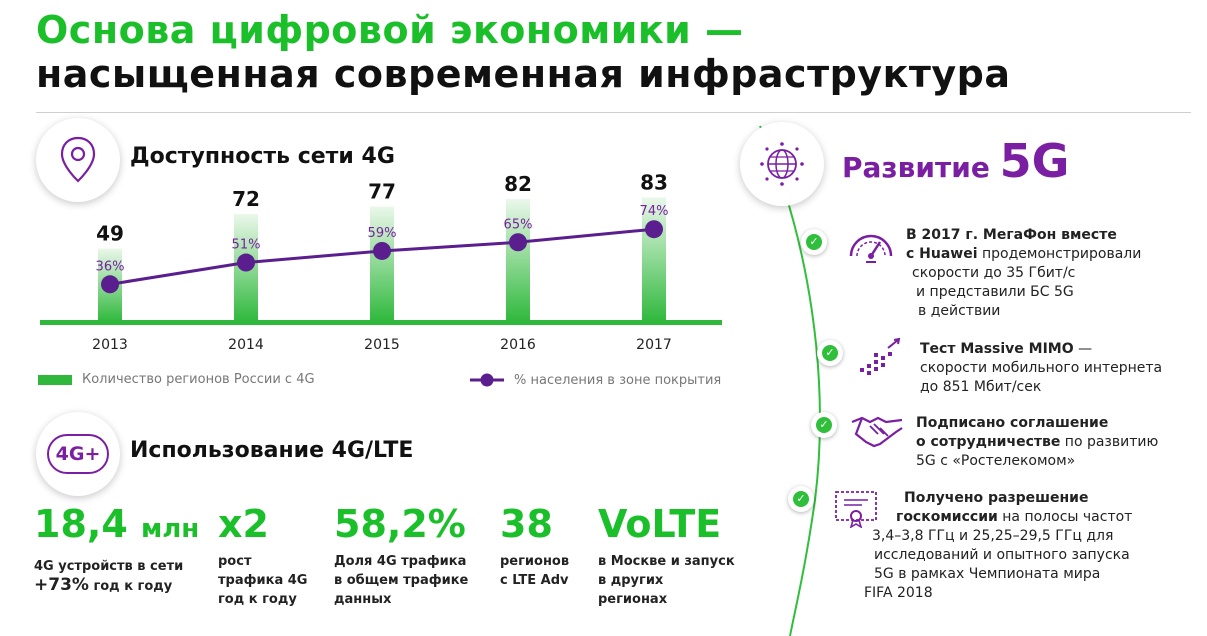  Describe the element at coordinates (390, 30) in the screenshot. I see `page-title-line1: Основа цифровой экономики —` at that location.